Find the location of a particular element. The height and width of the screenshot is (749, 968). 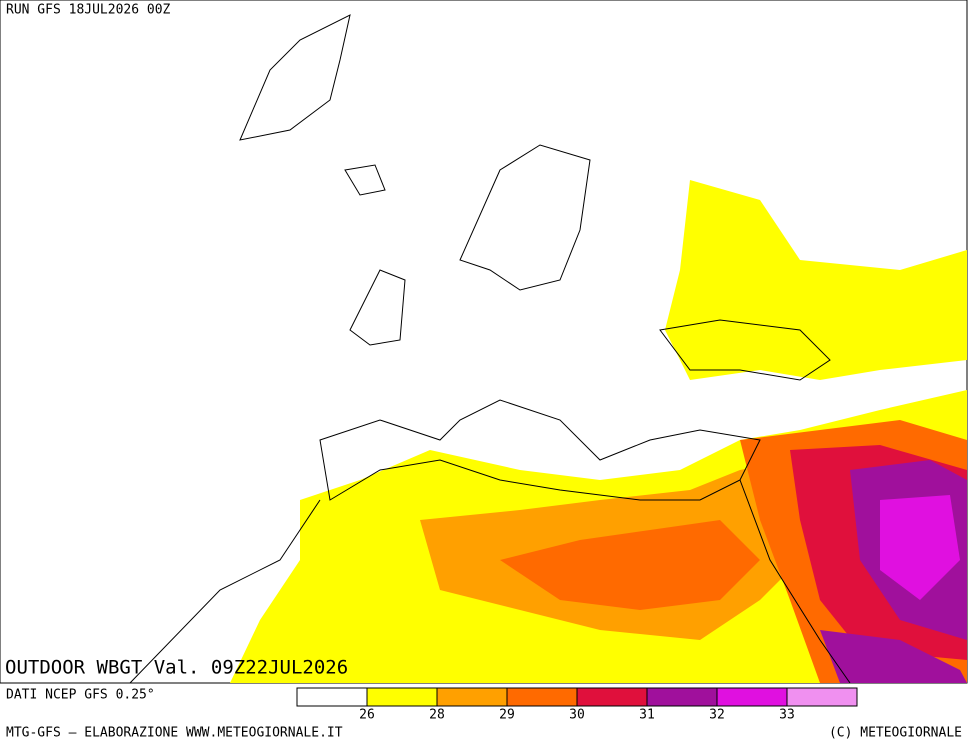

coast-black-sea is located at coordinates (745, 350).